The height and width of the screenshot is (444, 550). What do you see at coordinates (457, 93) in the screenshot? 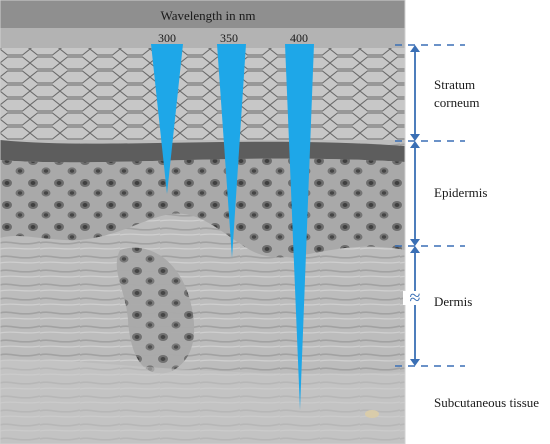
I see `layer-label-stratum-corneum: Stratum corneum` at bounding box center [457, 93].